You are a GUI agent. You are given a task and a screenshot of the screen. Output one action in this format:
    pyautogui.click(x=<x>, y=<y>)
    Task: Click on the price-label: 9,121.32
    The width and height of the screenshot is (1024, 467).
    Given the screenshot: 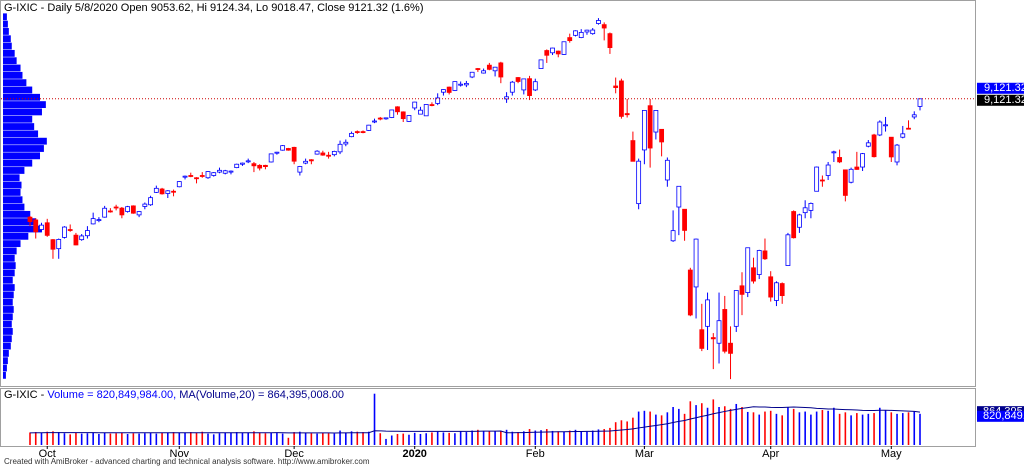 What is the action you would take?
    pyautogui.click(x=1004, y=88)
    